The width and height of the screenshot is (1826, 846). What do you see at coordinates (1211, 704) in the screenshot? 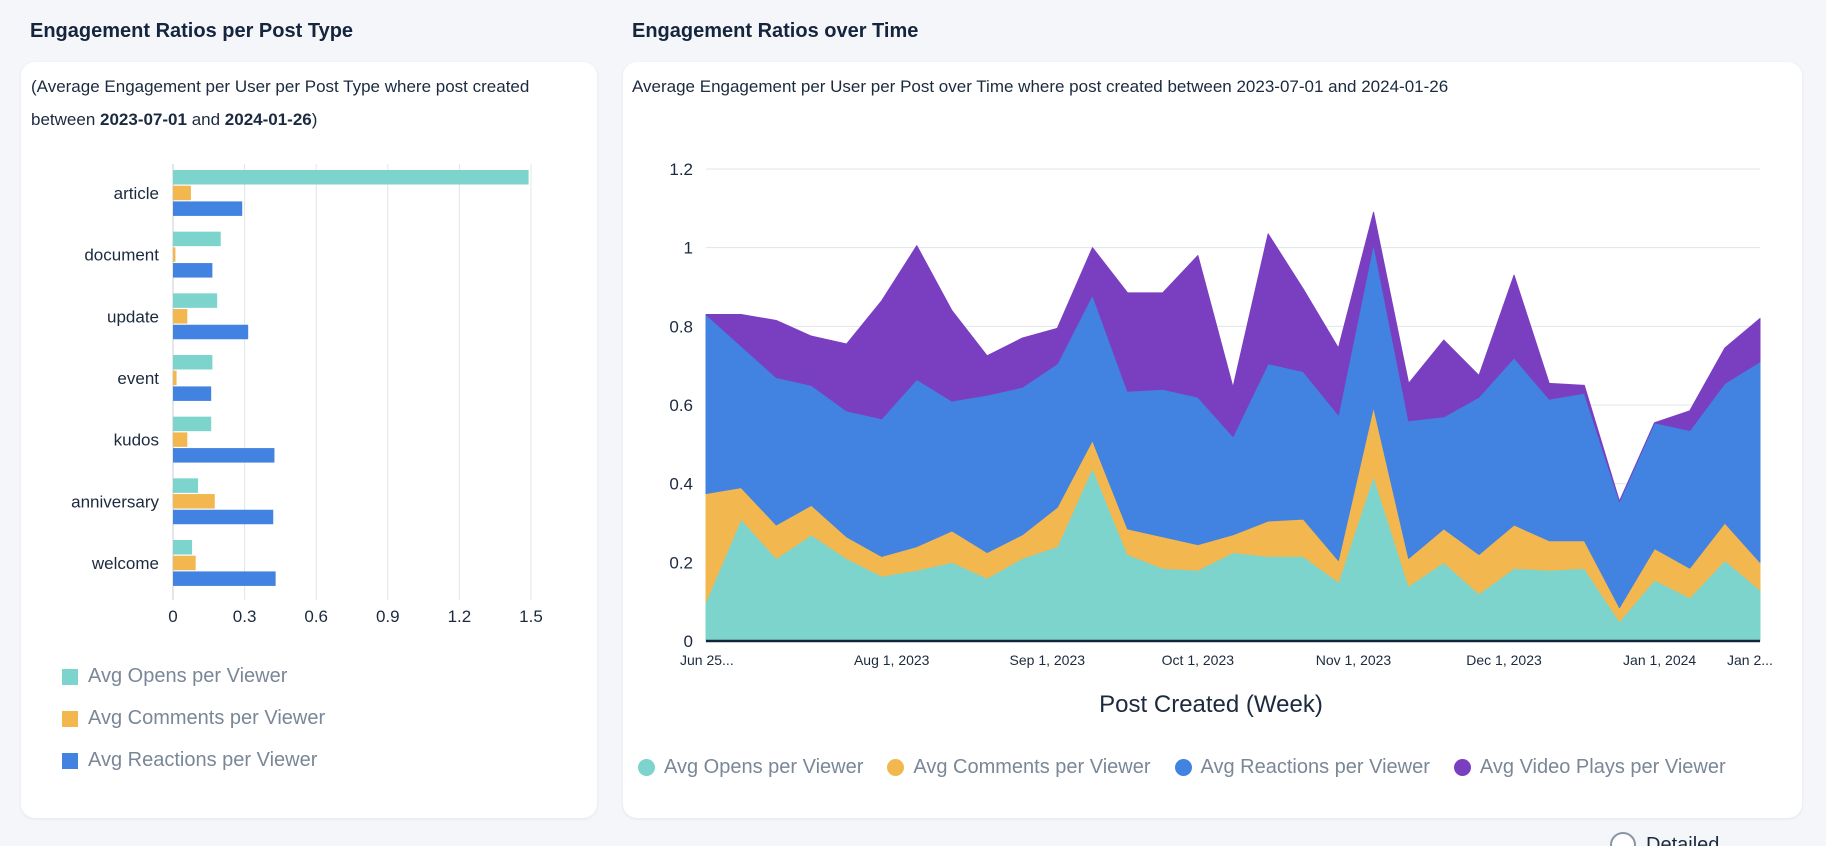
I see `x-axis-label: Post Created (Week)` at bounding box center [1211, 704].